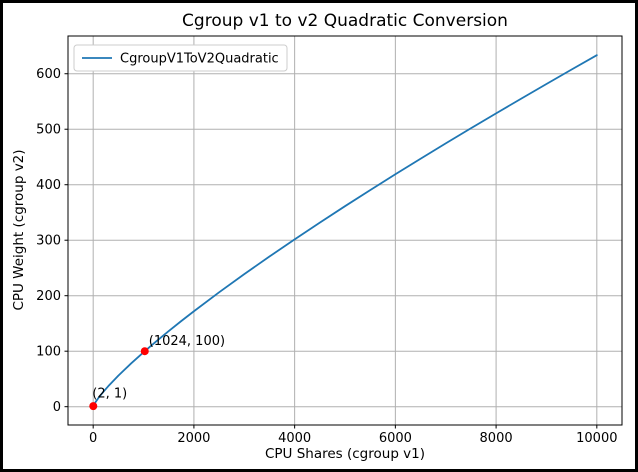 The image size is (638, 472). What do you see at coordinates (57, 407) in the screenshot?
I see `y-tick-label: 0` at bounding box center [57, 407].